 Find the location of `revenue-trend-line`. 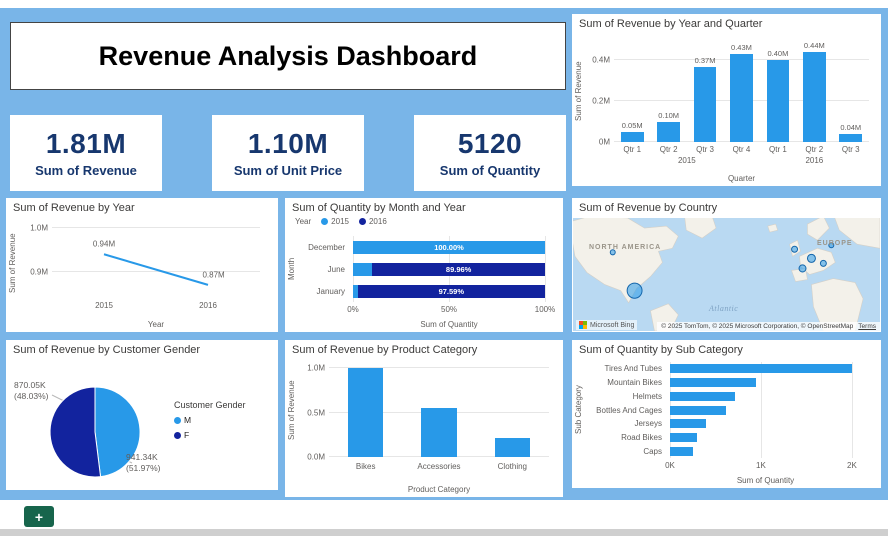

revenue-trend-line is located at coordinates (156, 263).